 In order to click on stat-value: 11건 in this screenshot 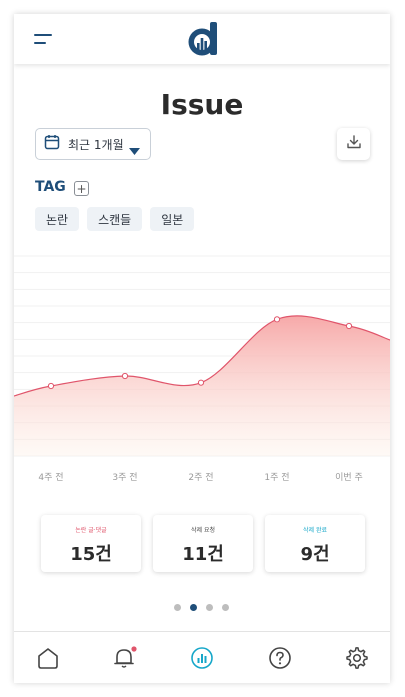, I will do `click(203, 554)`.